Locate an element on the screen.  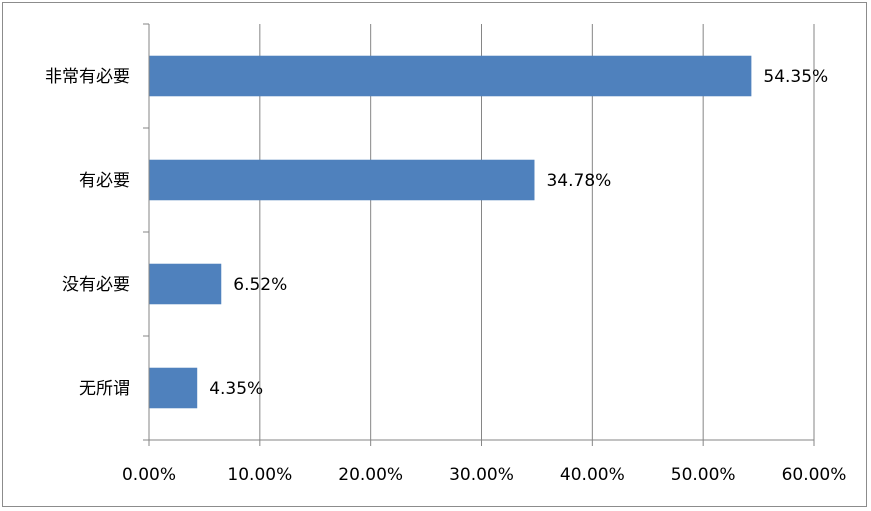
data-label: 4.35% is located at coordinates (236, 389).